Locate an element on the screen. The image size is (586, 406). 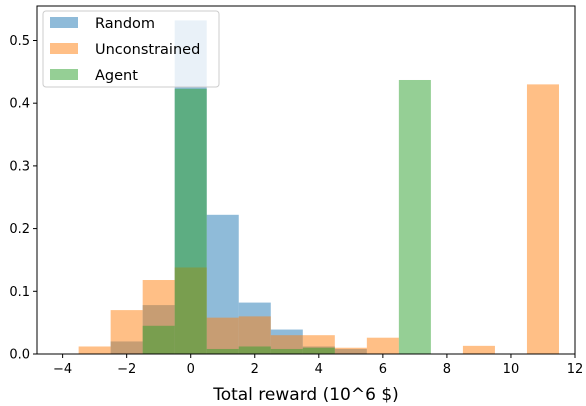
x-axis-label: Total reward (10^6 $) is located at coordinates (305, 395).